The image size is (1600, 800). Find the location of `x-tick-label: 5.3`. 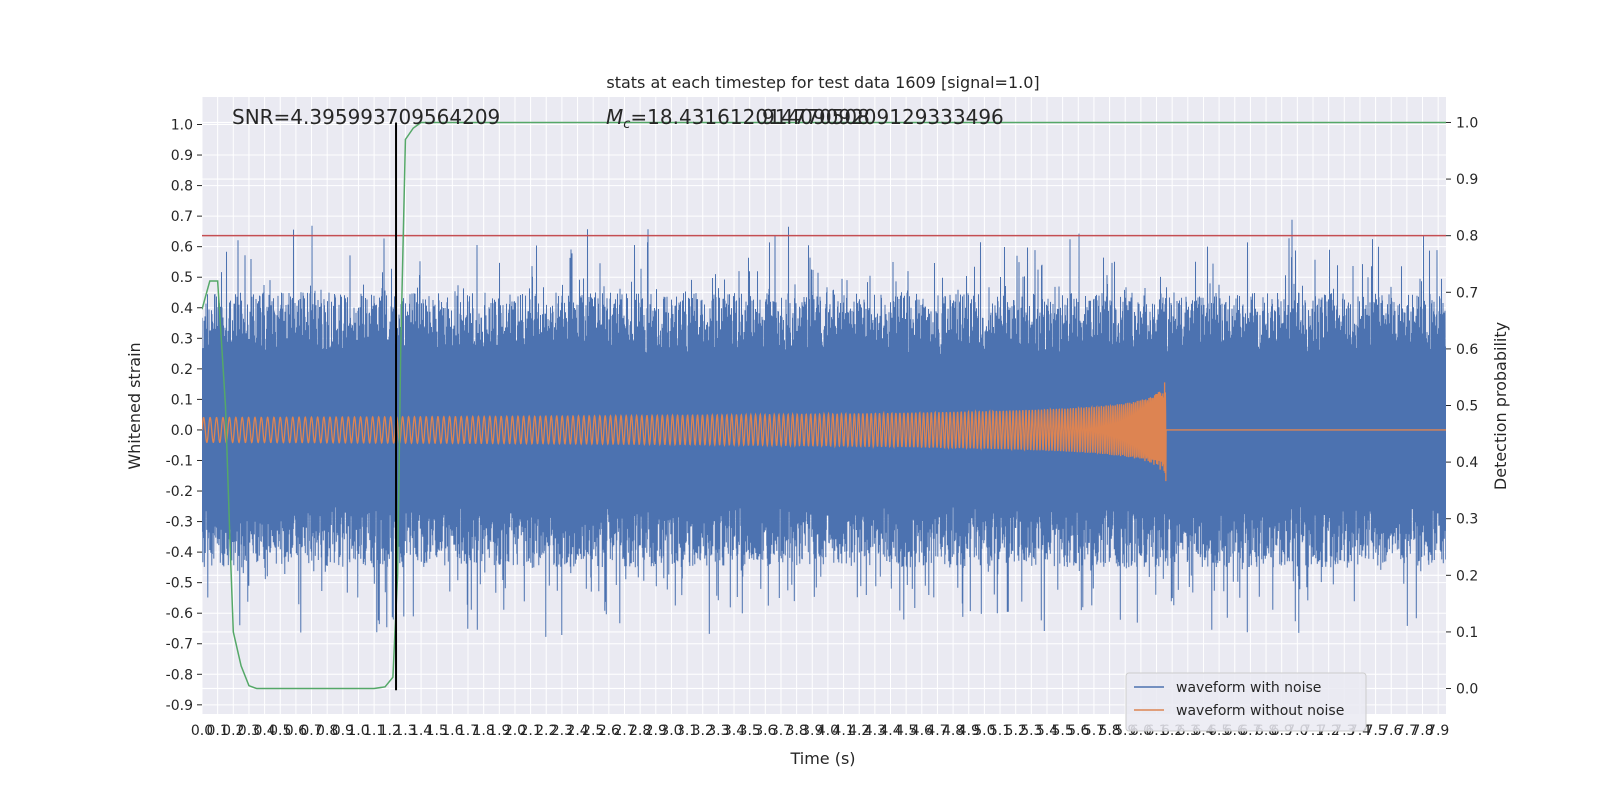

x-tick-label: 5.3 is located at coordinates (1031, 731).